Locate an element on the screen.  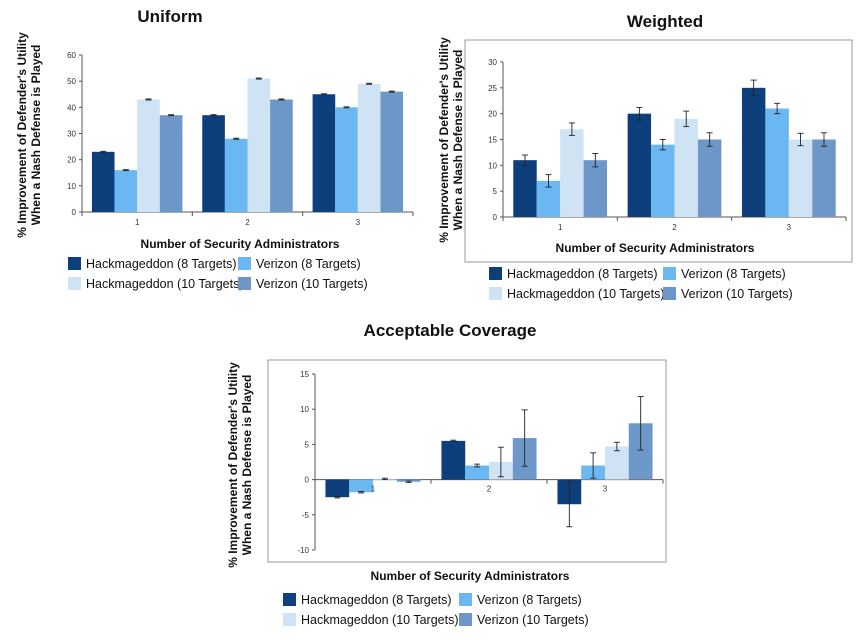
chart-title: Acceptable Coverage is located at coordinates (450, 330).